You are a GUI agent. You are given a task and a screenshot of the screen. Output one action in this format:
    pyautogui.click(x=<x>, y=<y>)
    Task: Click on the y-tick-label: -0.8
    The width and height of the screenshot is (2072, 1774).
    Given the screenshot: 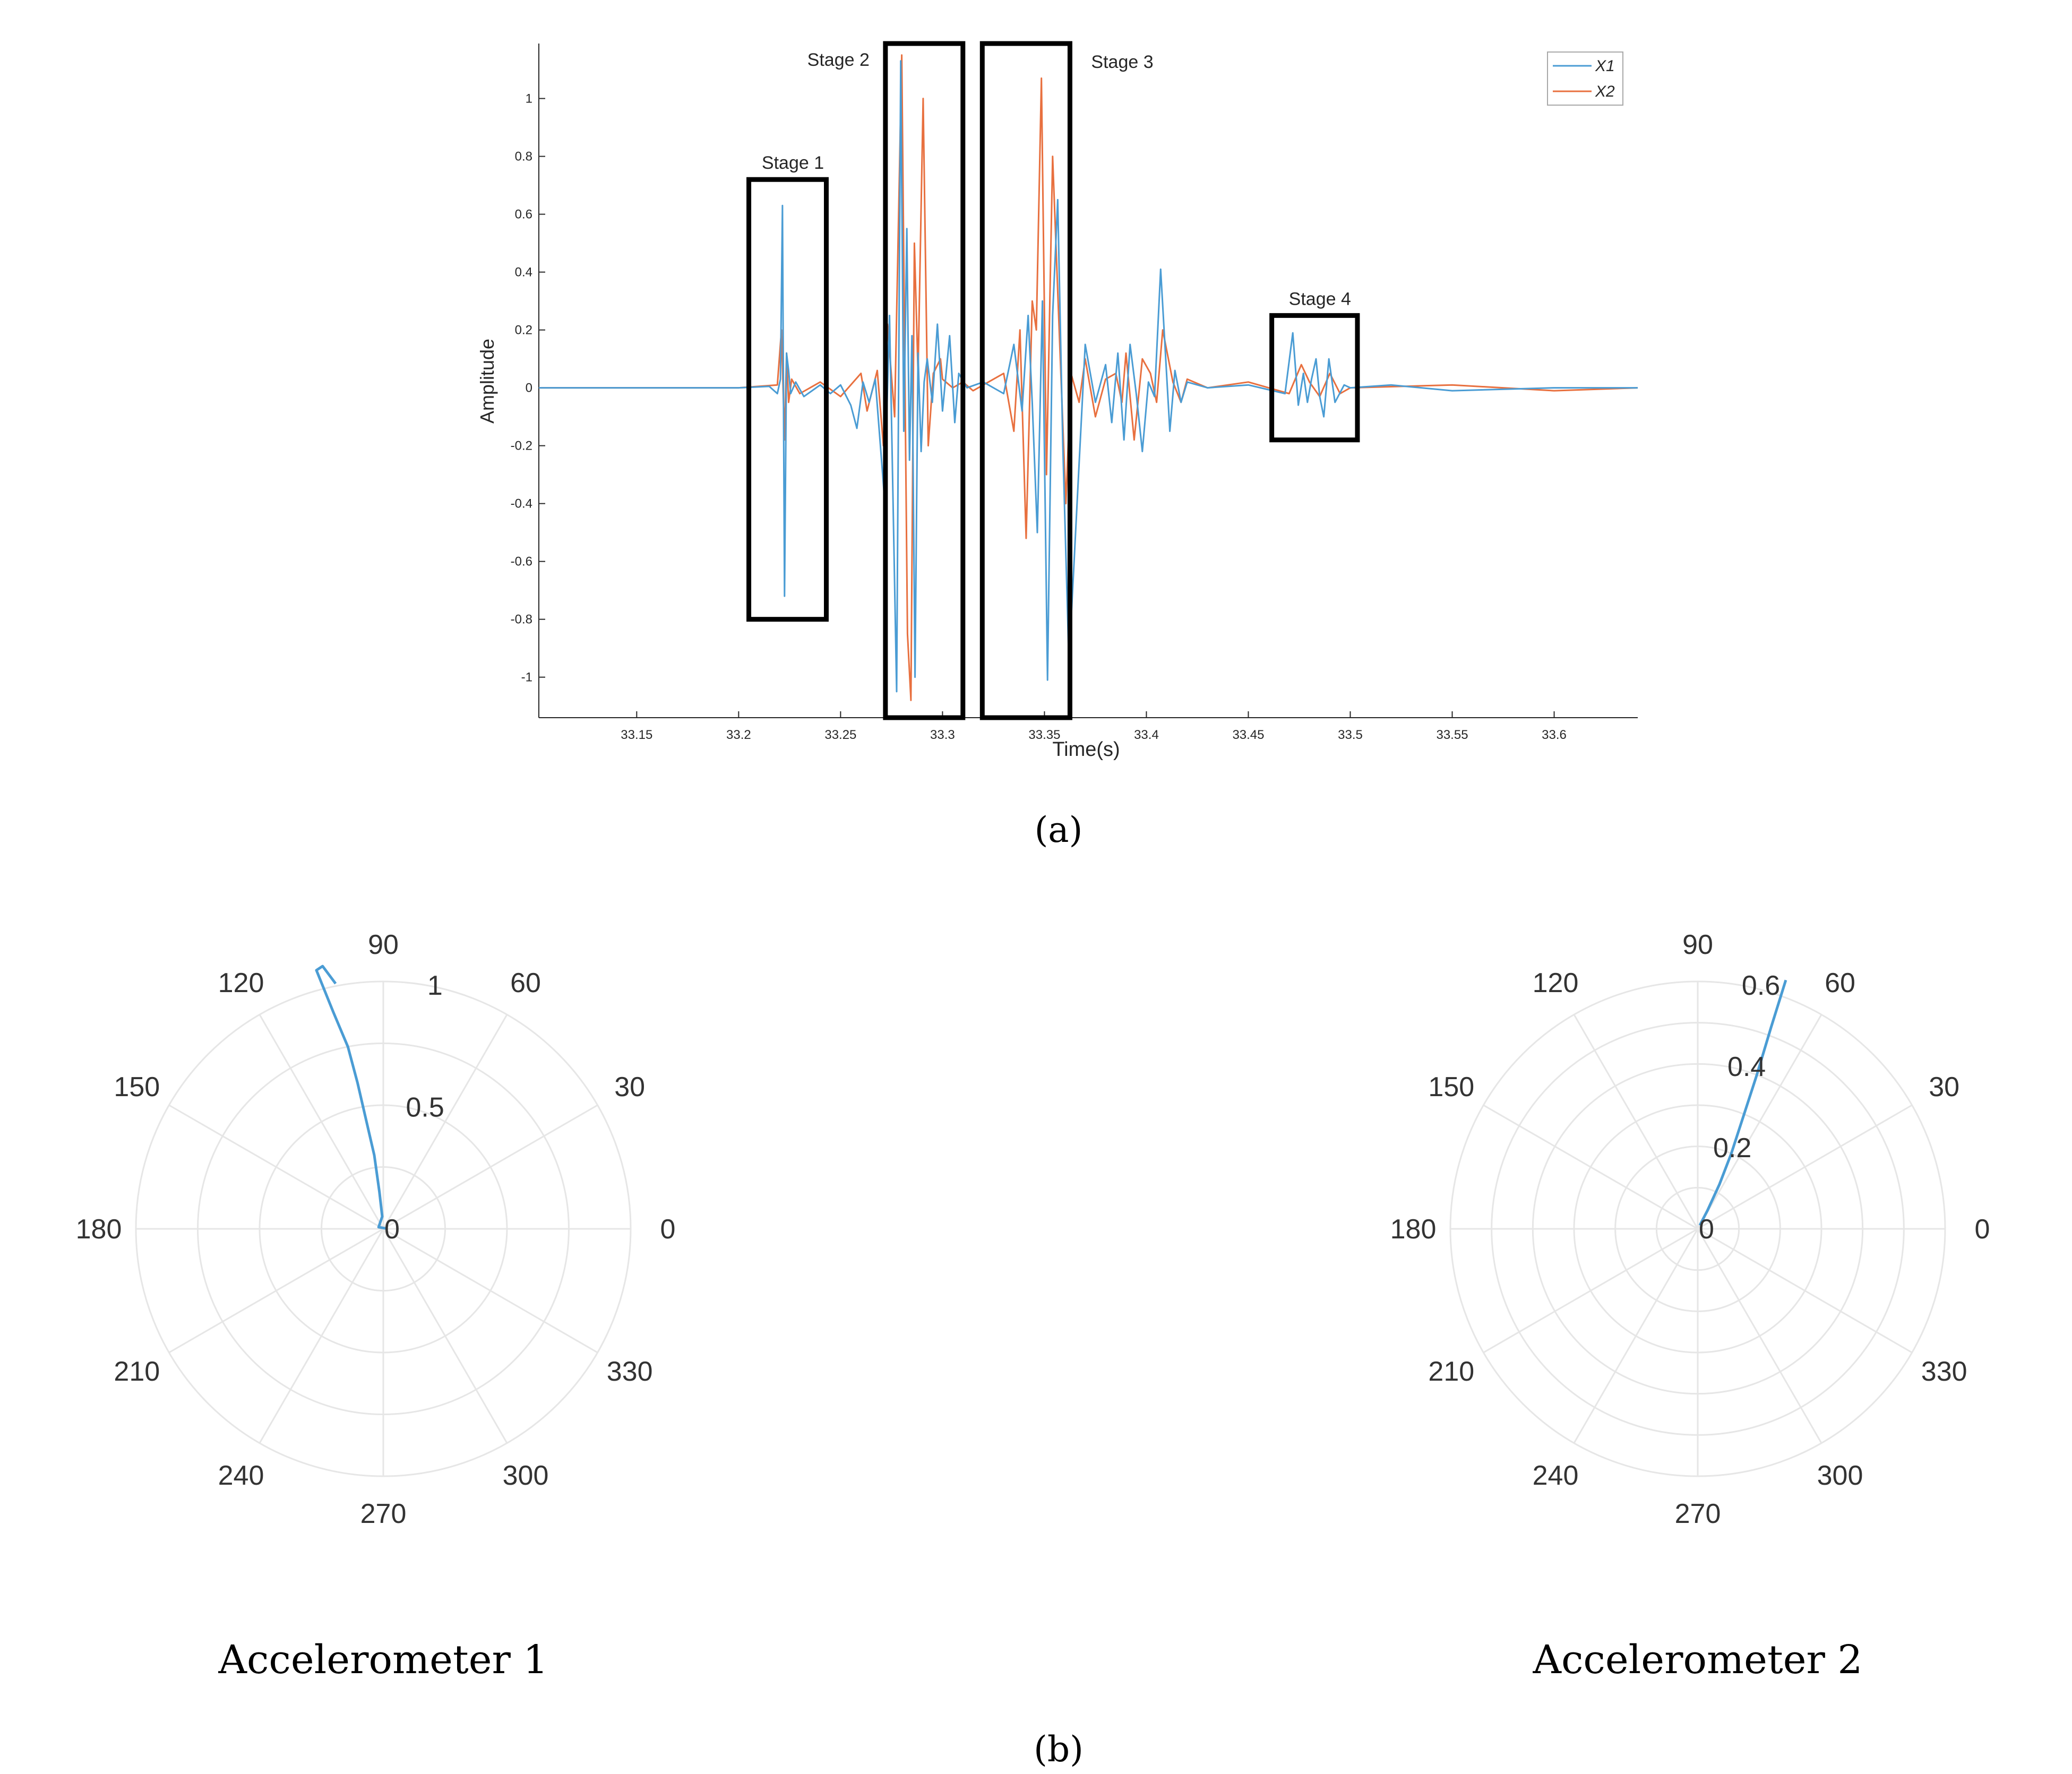 What is the action you would take?
    pyautogui.click(x=521, y=620)
    